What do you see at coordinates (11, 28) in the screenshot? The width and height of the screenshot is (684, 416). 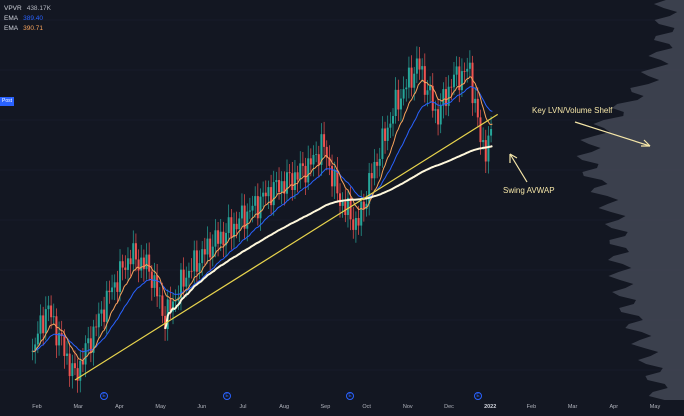 I see `legend-name-ema-slow: EMA` at bounding box center [11, 28].